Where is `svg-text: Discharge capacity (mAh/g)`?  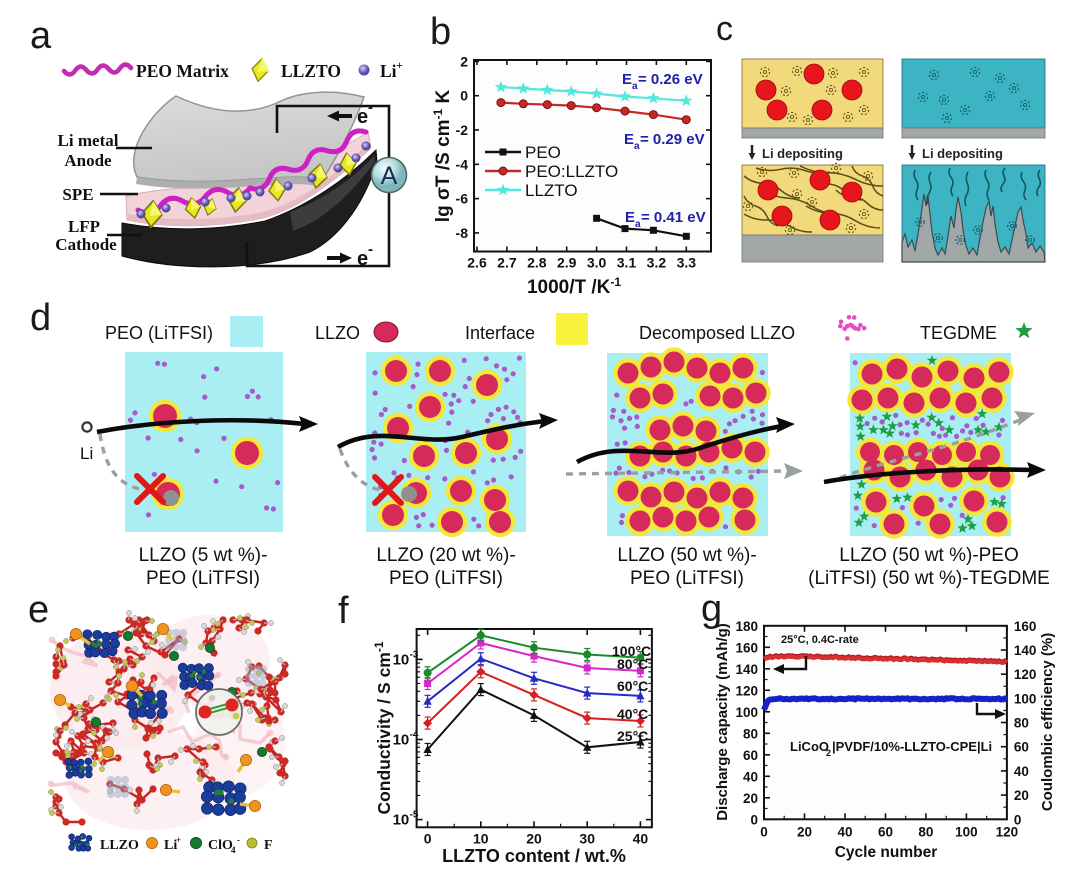
svg-text: Discharge capacity (mAh/g) is located at coordinates (722, 722).